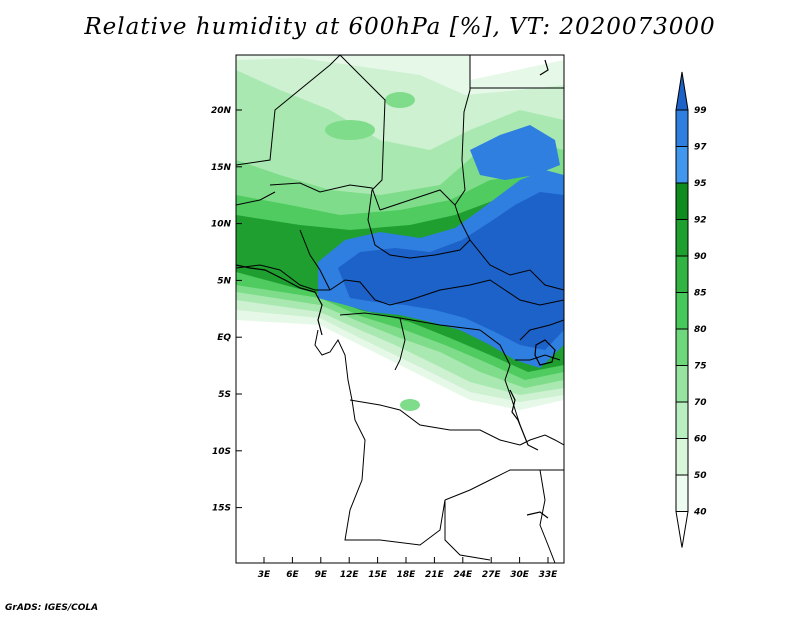 Image resolution: width=800 pixels, height=618 pixels. I want to click on colorbar-bottom-arrow, so click(682, 529).